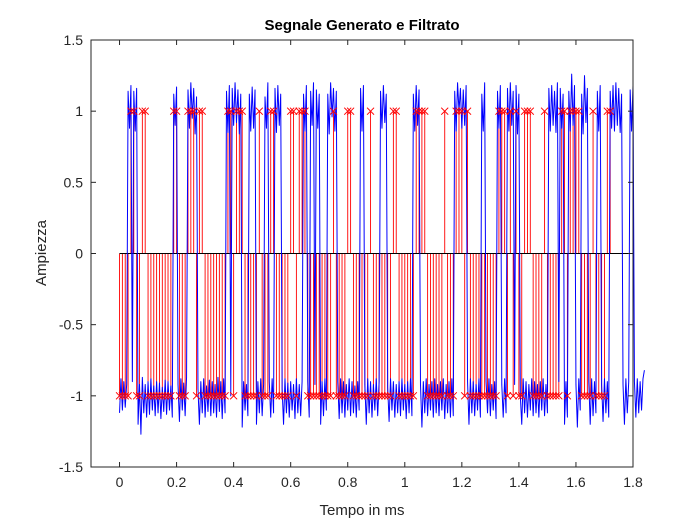 The height and width of the screenshot is (525, 700). What do you see at coordinates (120, 482) in the screenshot?
I see `x-tick-label: 0` at bounding box center [120, 482].